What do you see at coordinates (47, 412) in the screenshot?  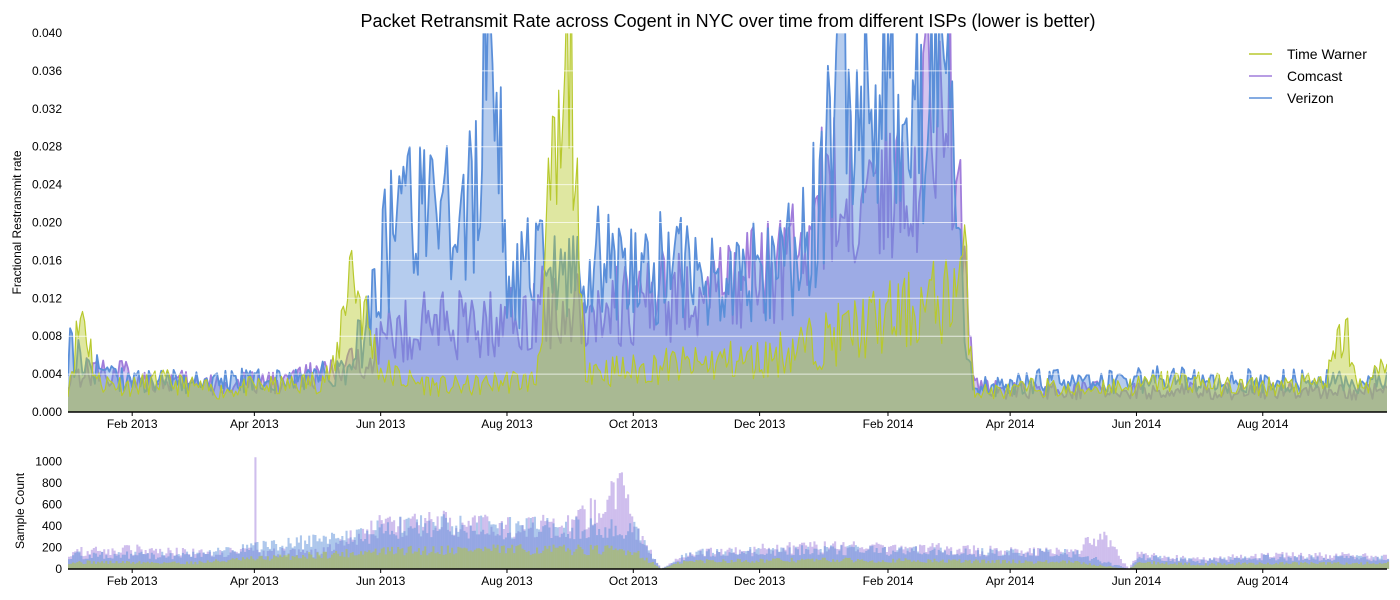 I see `y-tick-label: 0.000` at bounding box center [47, 412].